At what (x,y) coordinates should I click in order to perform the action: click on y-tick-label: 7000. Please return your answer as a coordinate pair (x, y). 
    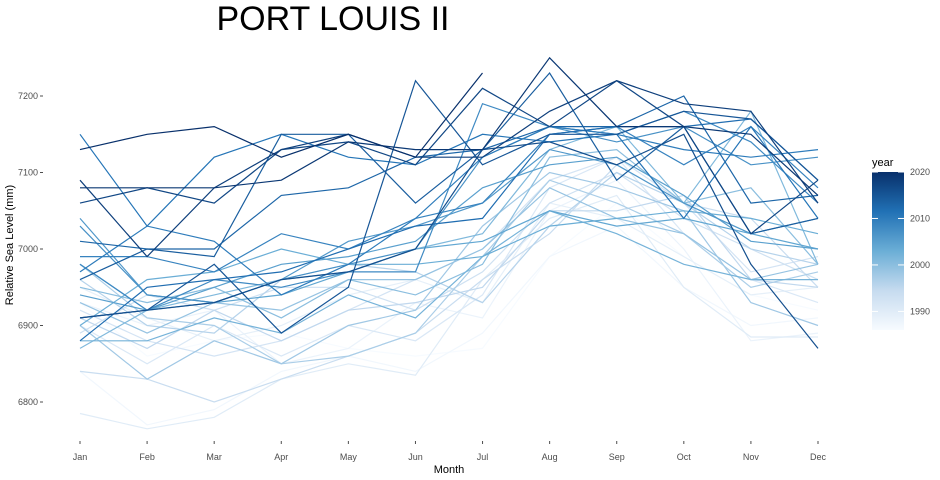
    Looking at the image, I should click on (28, 249).